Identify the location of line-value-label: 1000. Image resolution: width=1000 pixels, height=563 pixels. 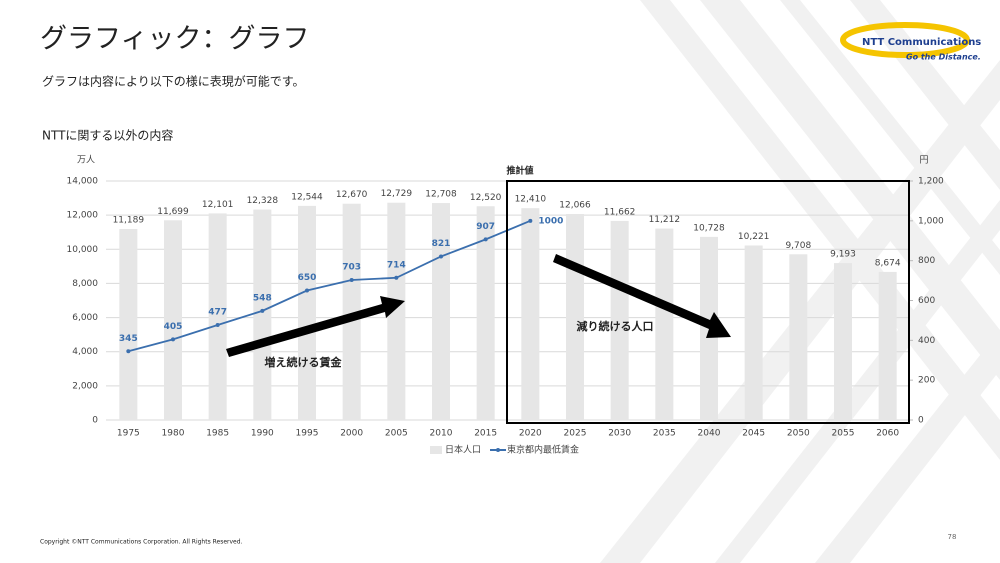
(550, 221).